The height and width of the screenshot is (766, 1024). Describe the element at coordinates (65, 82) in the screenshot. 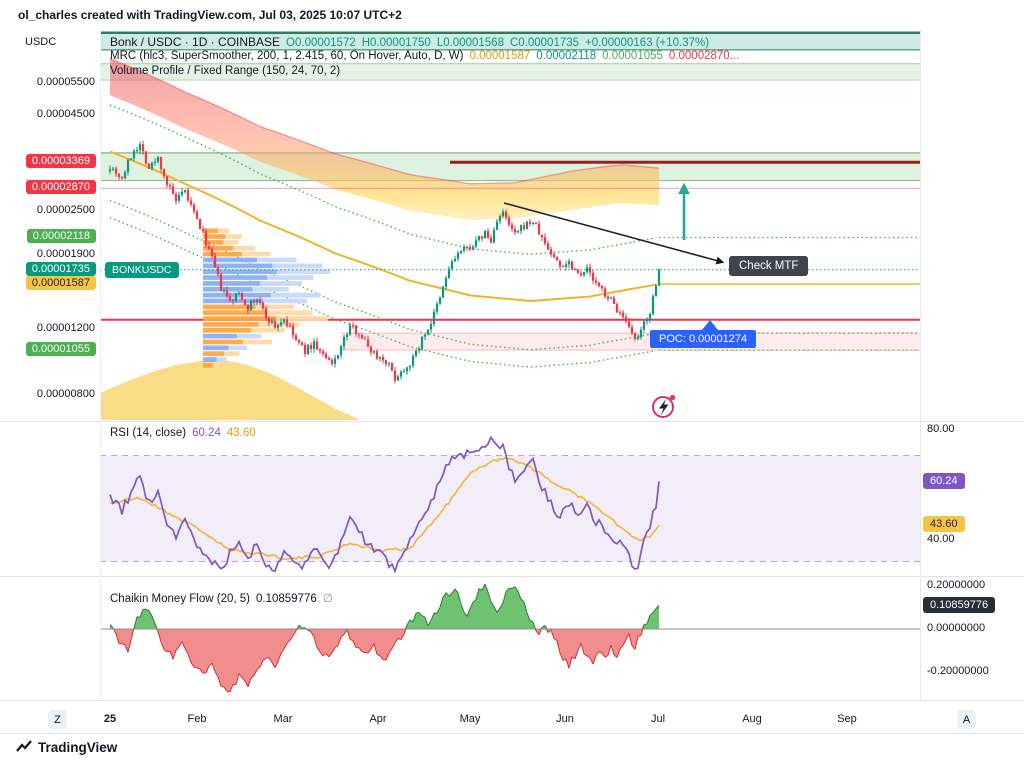

I see `price-axis-label: 0.00005500` at that location.